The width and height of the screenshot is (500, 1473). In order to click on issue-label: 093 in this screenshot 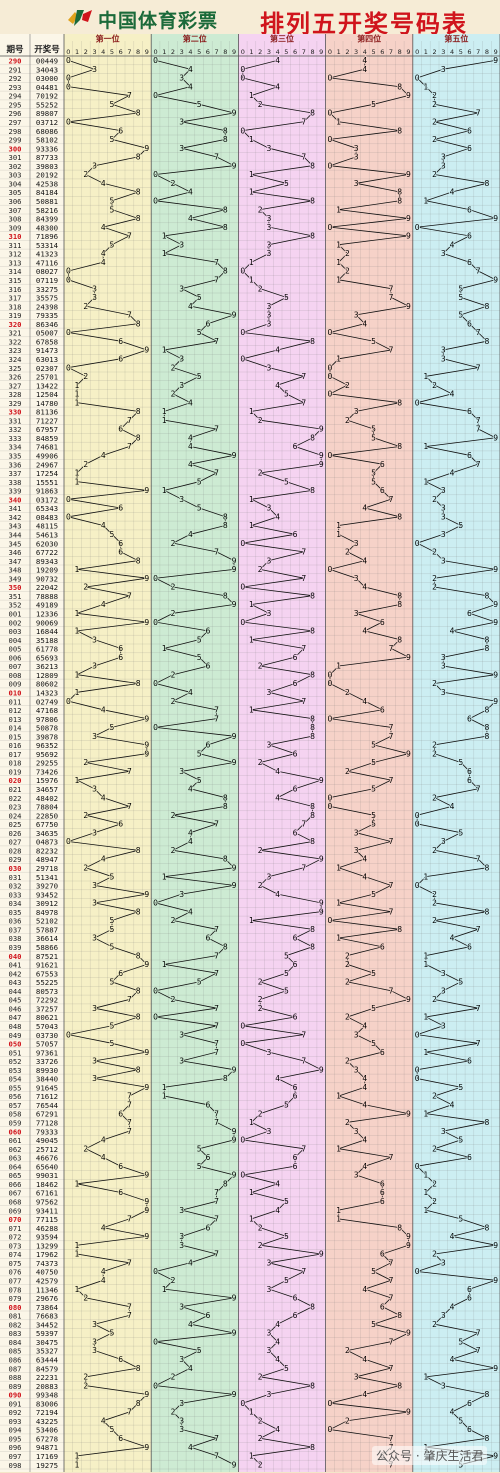, I will do `click(15, 1421)`.